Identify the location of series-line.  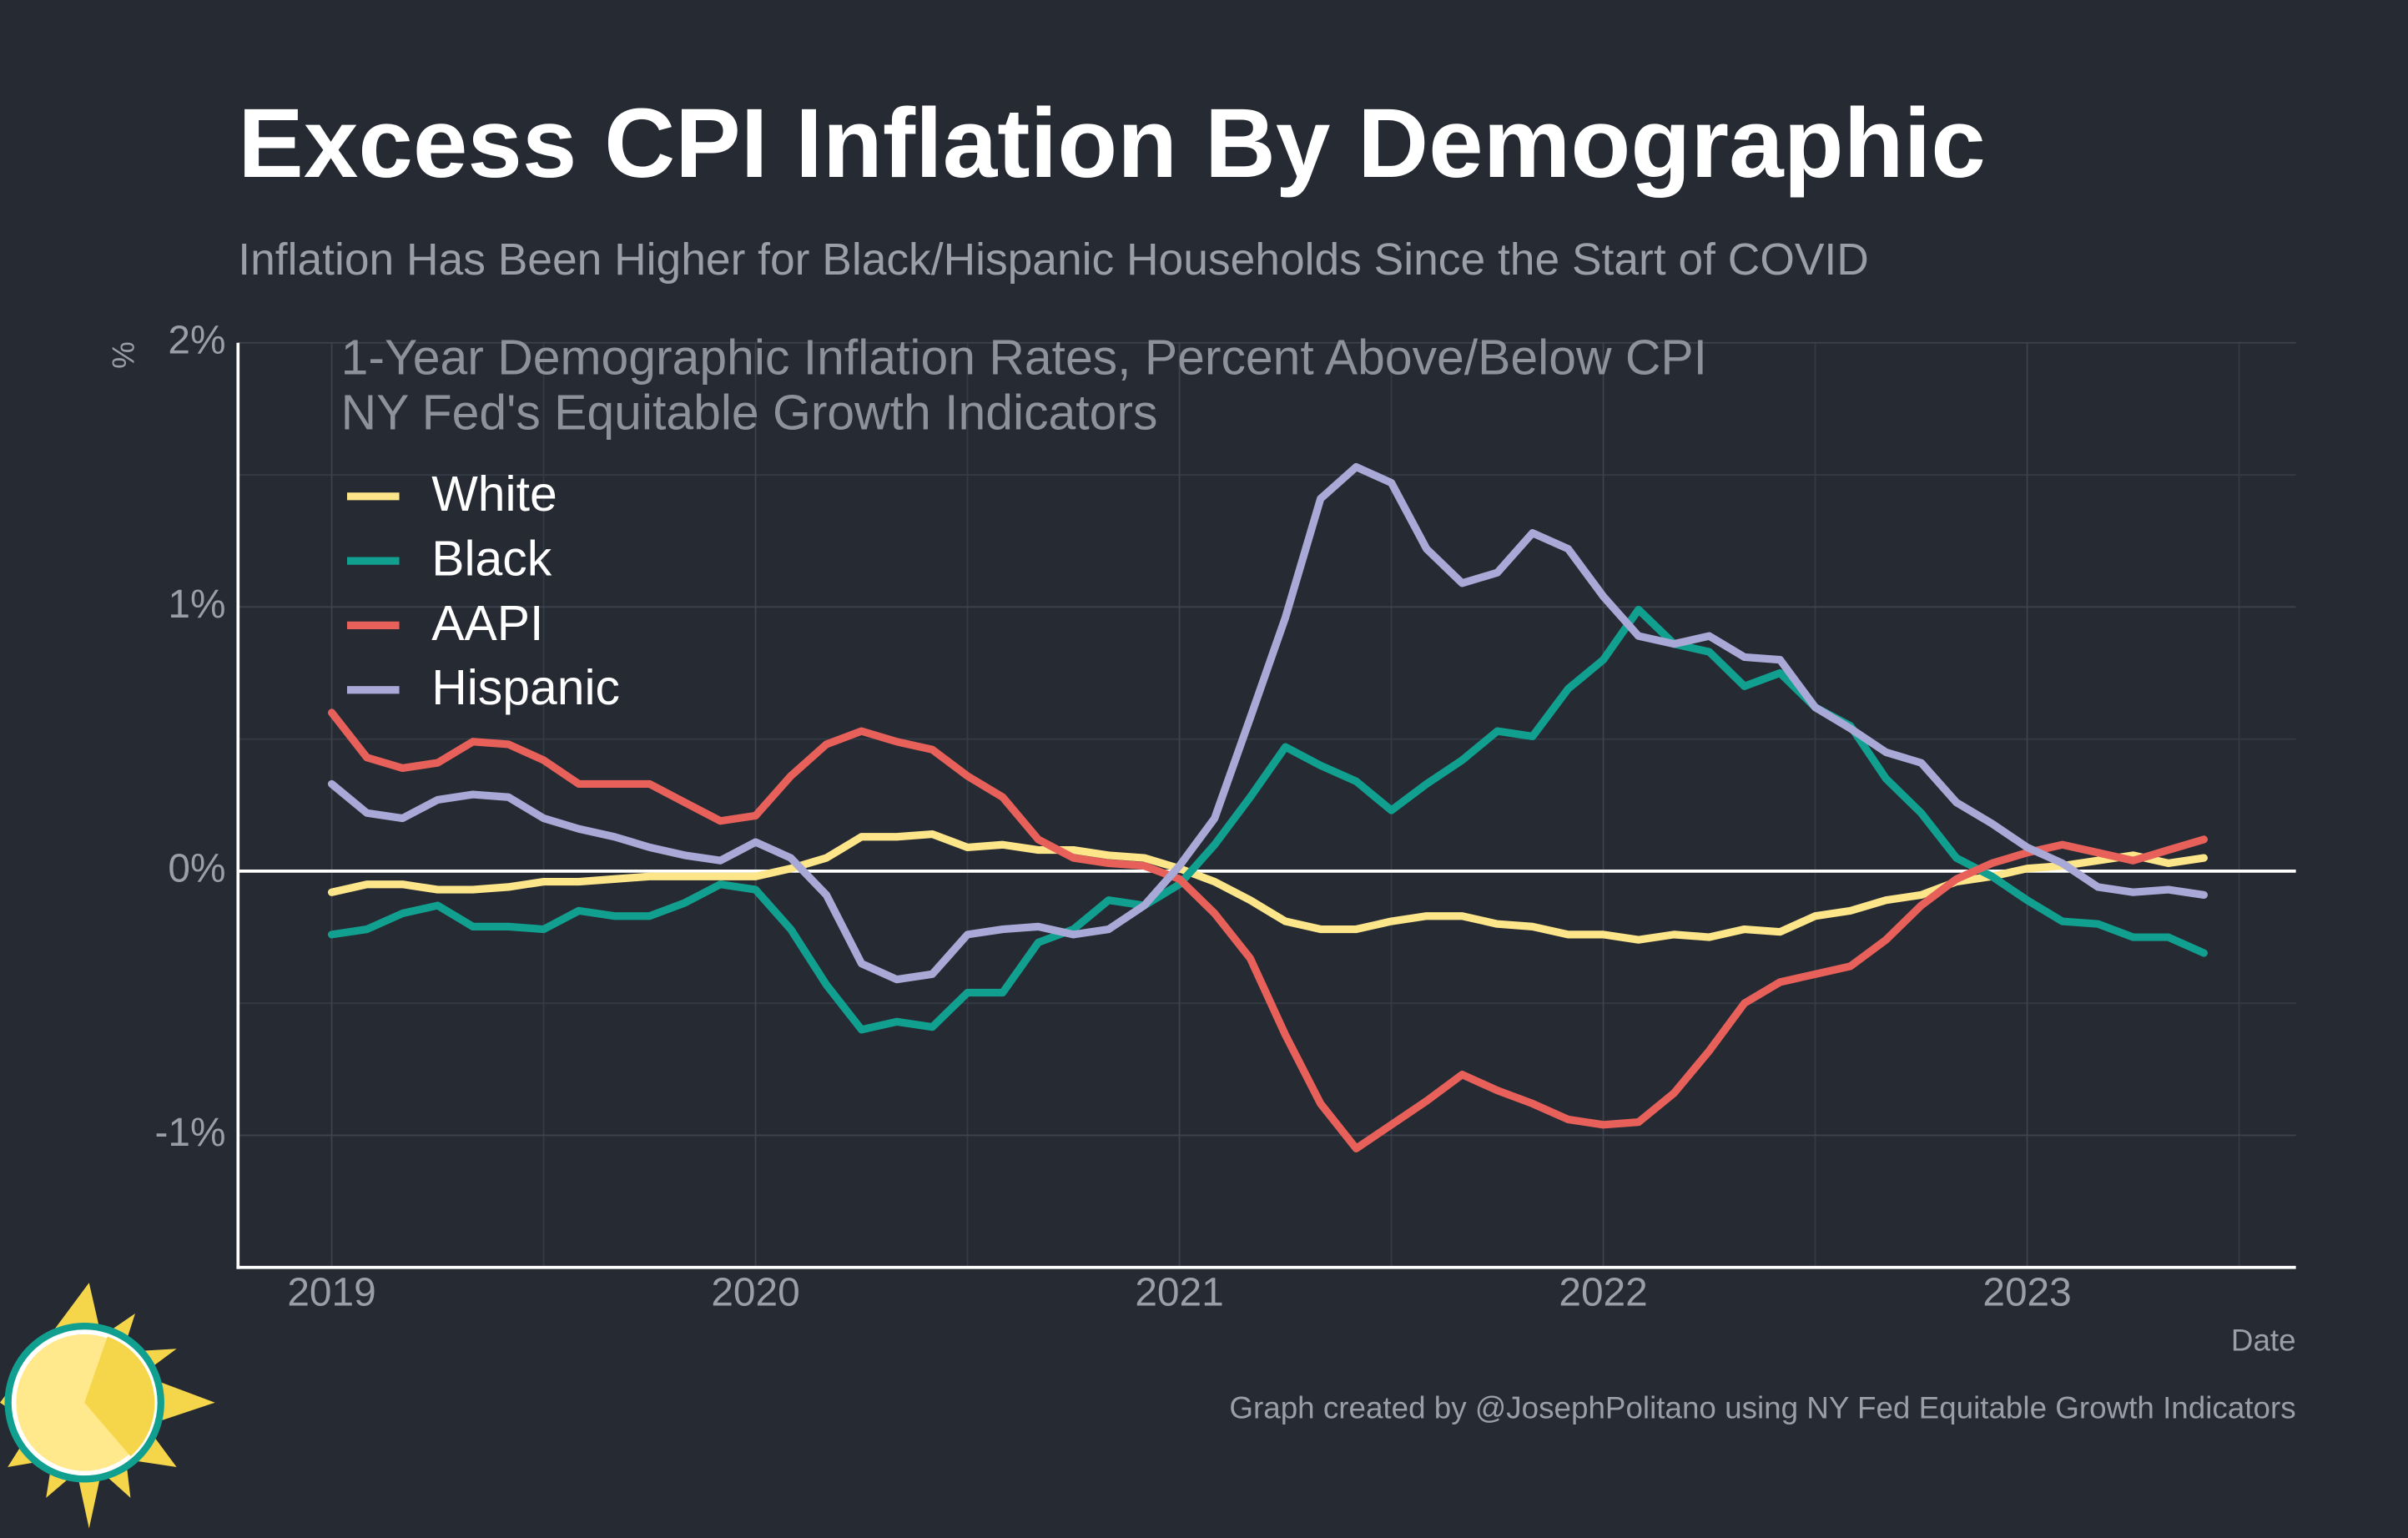
(1268, 887).